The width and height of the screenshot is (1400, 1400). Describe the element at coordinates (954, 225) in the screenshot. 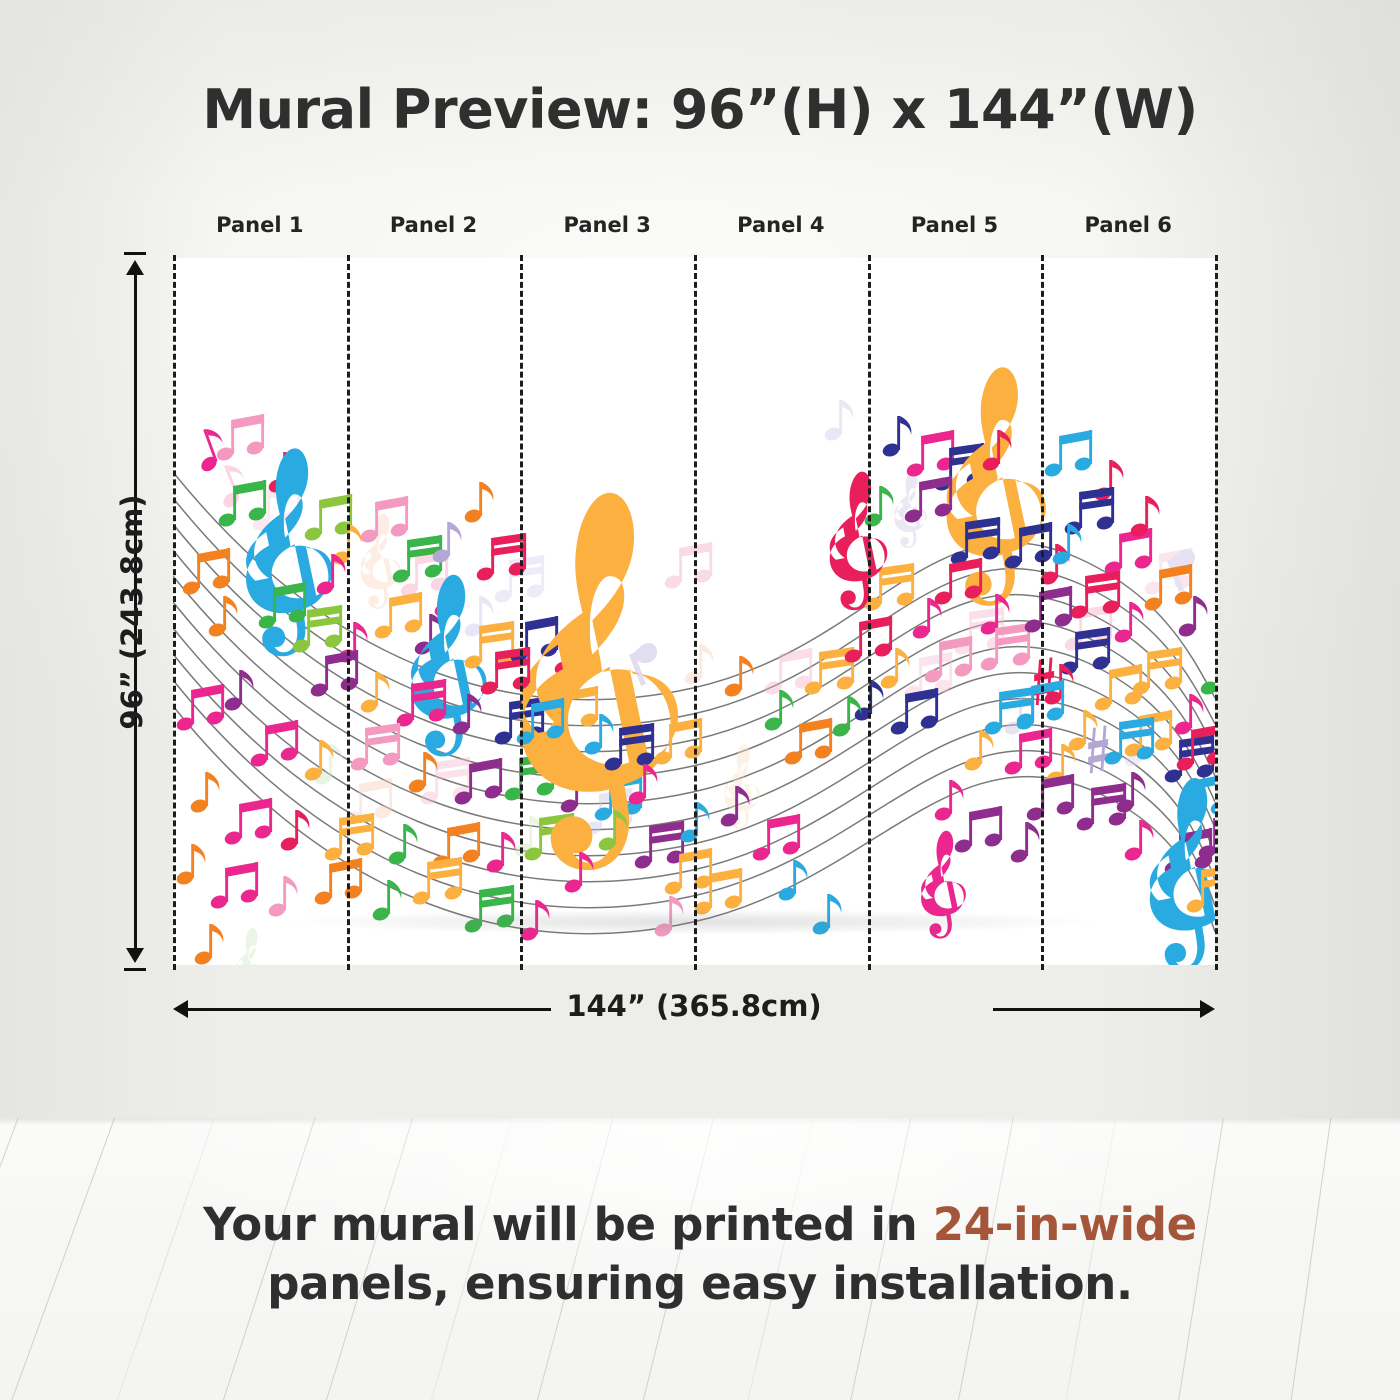

I see `panel-label-5: Panel 5` at that location.